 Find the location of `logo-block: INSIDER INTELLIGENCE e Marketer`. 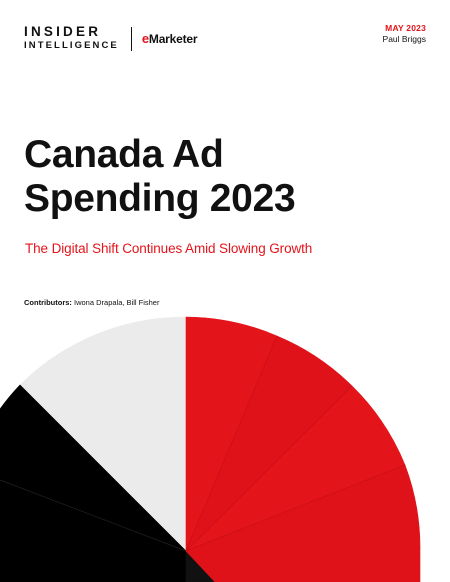

logo-block: INSIDER INTELLIGENCE e Marketer is located at coordinates (111, 38).